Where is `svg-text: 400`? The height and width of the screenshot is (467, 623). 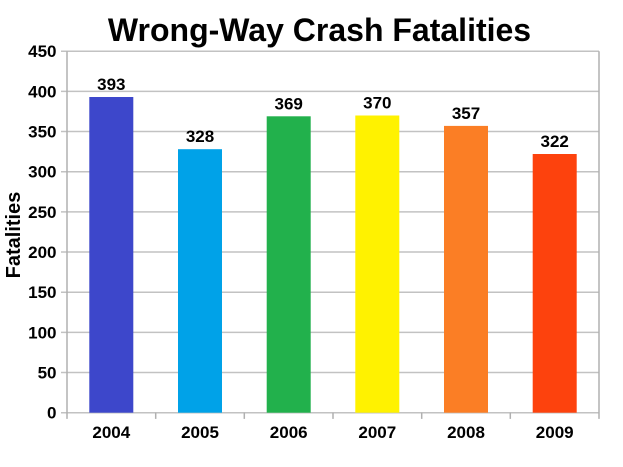 svg-text: 400 is located at coordinates (42, 91).